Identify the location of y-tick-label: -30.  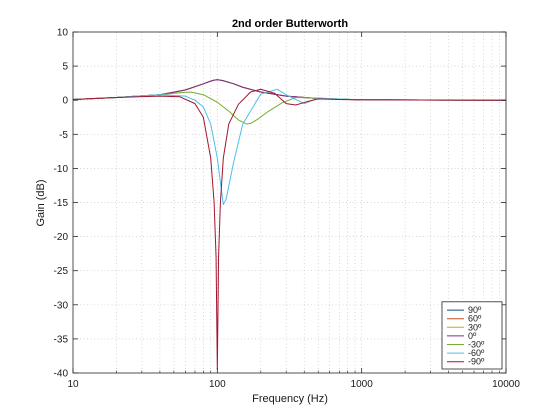
(61, 305).